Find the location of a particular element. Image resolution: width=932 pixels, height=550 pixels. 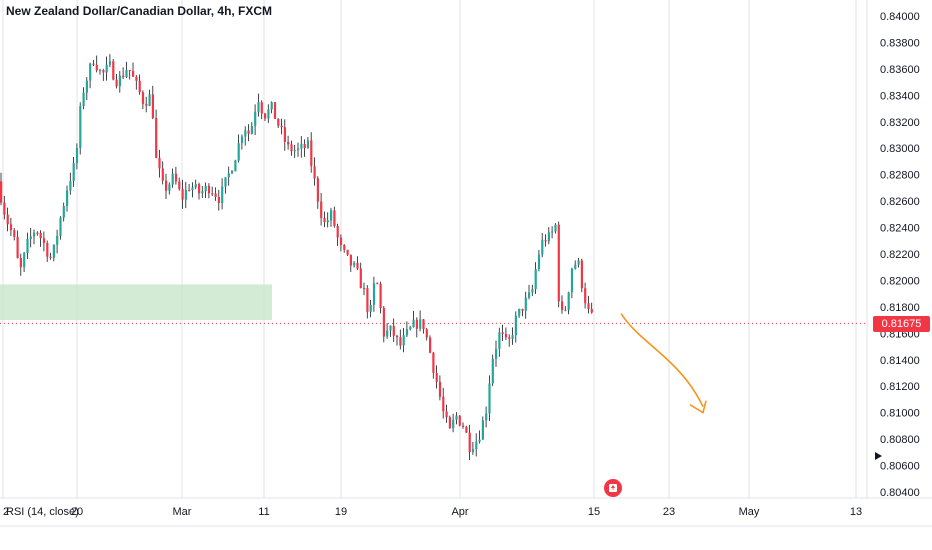

maple-leaf-icon is located at coordinates (613, 487).